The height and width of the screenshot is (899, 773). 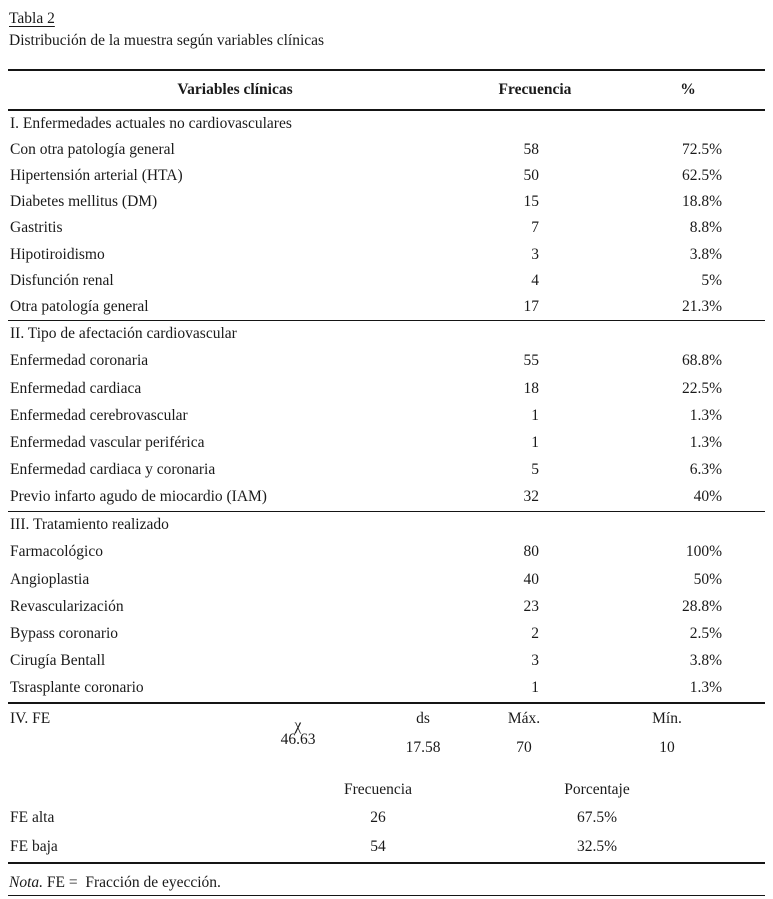 I want to click on table-row: Revascularización 23 28.8%, so click(x=386, y=606).